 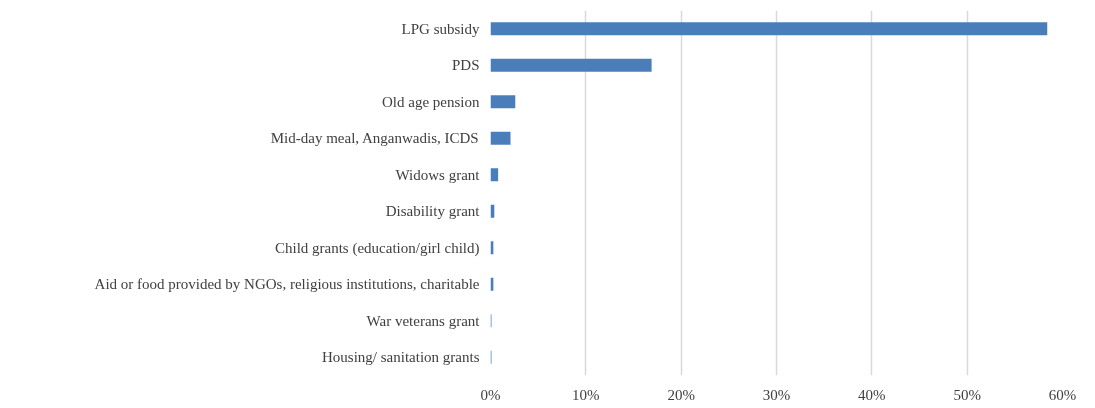 What do you see at coordinates (401, 357) in the screenshot?
I see `y-tick-label: Housing/ sanitation grants` at bounding box center [401, 357].